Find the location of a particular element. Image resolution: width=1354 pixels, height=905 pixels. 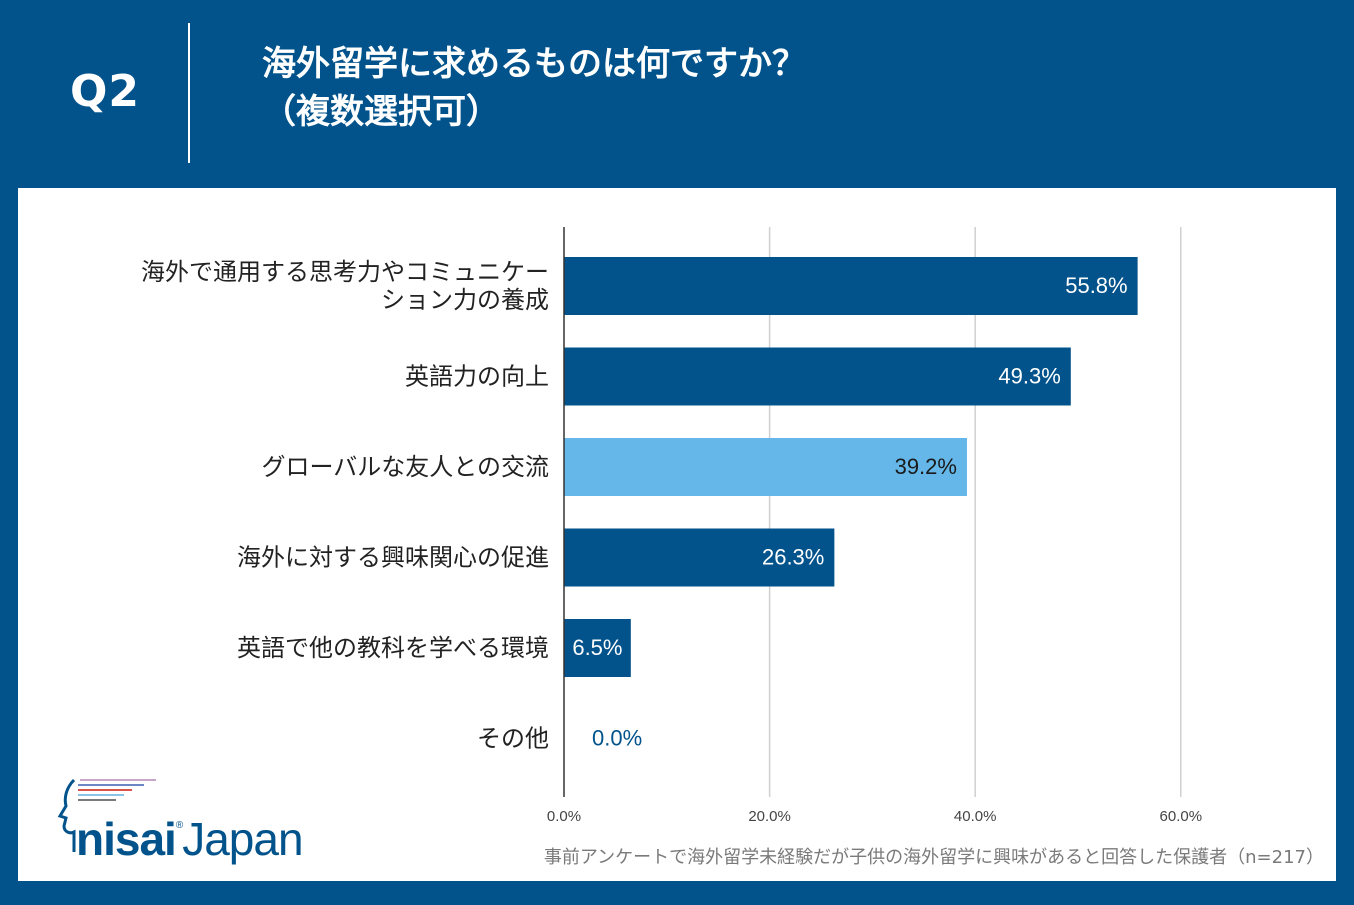

data-label: 6.5% is located at coordinates (597, 647).